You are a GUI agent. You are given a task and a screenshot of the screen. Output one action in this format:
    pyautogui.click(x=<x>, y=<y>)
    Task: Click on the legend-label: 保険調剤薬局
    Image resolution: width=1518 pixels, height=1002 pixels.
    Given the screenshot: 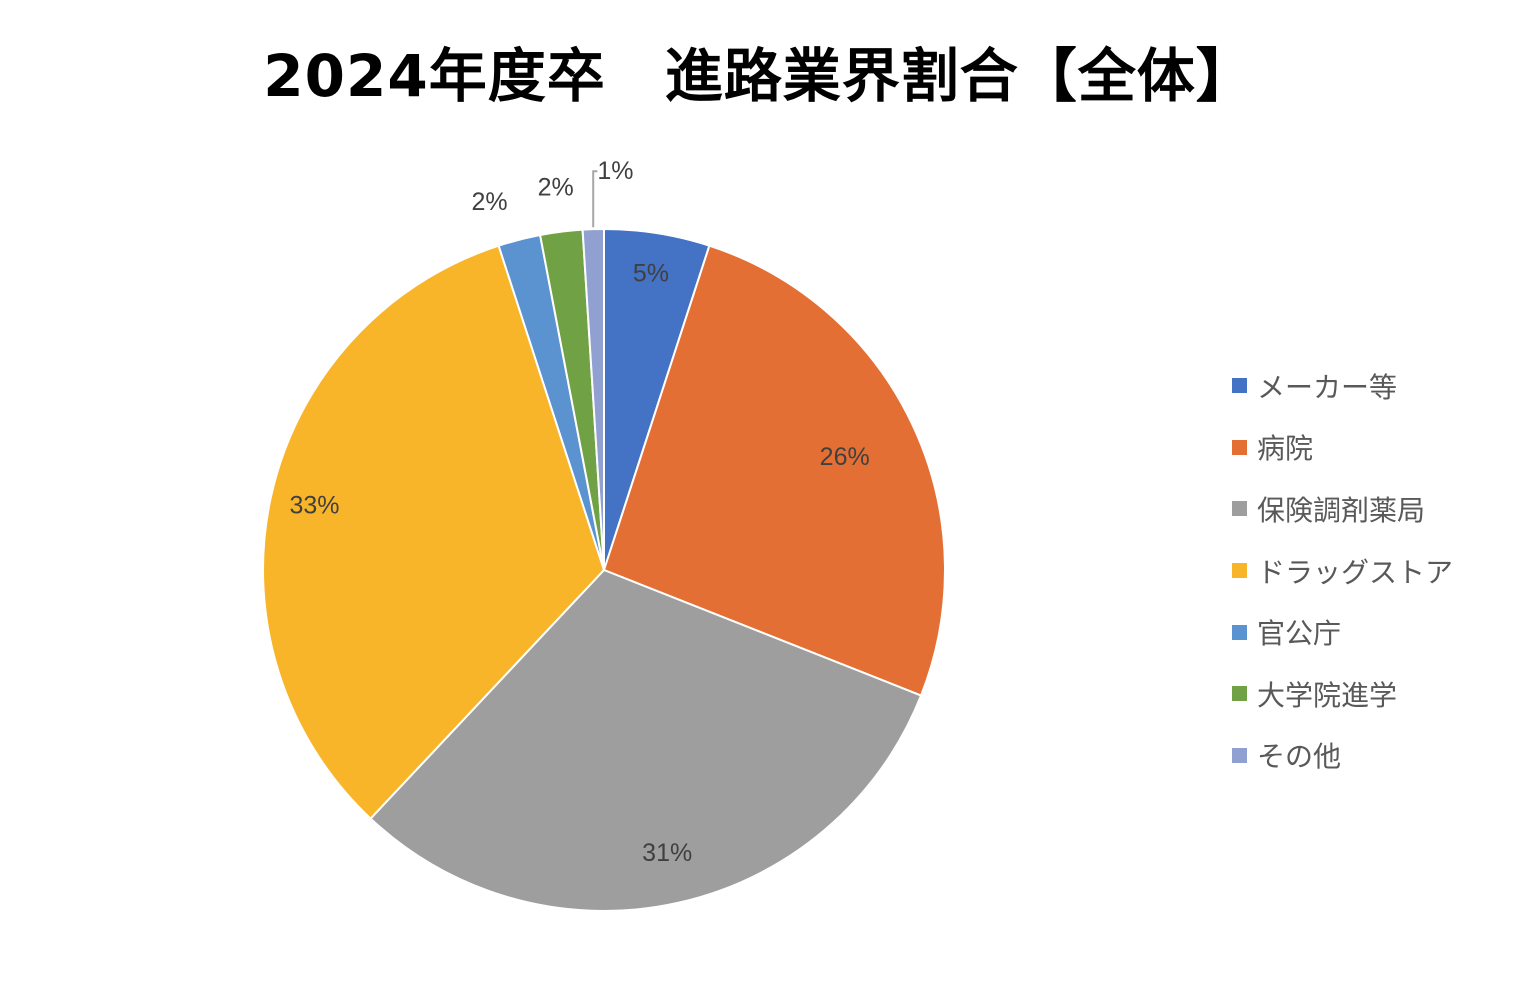 What is the action you would take?
    pyautogui.click(x=1341, y=510)
    